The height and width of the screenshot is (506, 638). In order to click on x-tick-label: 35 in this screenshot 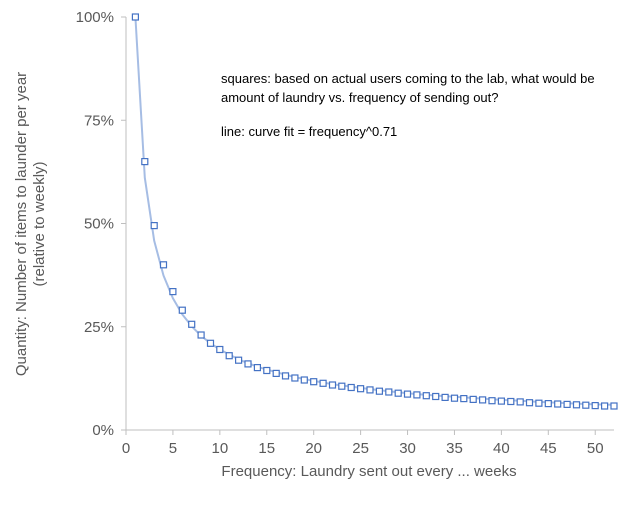, I will do `click(454, 448)`.